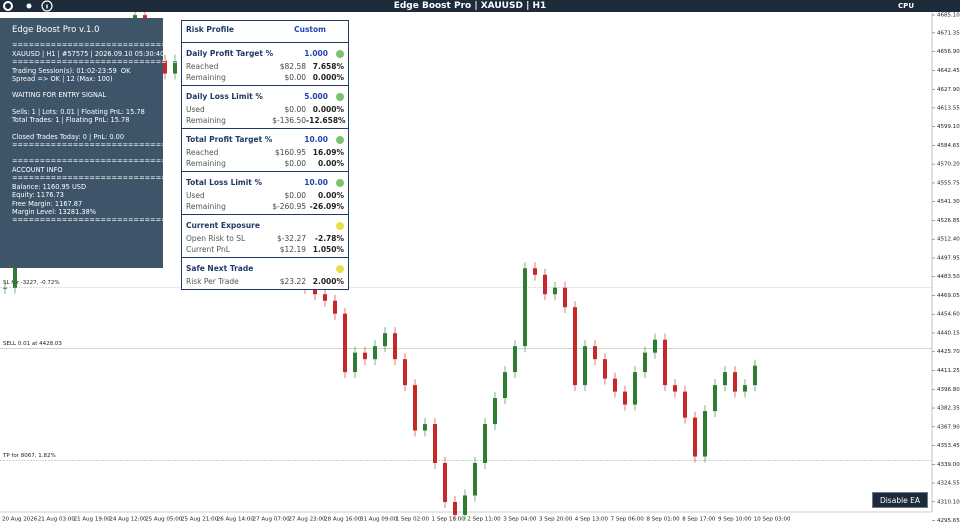 This screenshot has height=524, width=960. Describe the element at coordinates (948, 502) in the screenshot. I see `price-label: 4310.10` at that location.